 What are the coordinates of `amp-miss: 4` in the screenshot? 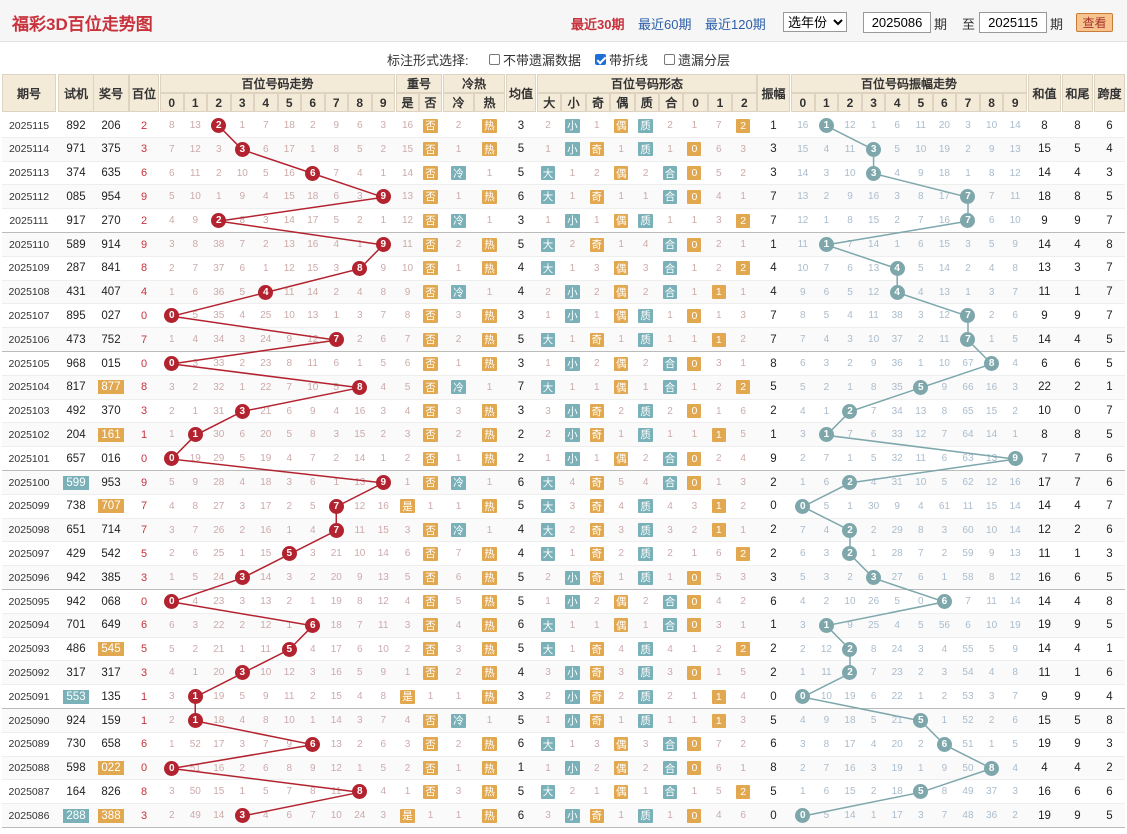 It's located at (991, 268).